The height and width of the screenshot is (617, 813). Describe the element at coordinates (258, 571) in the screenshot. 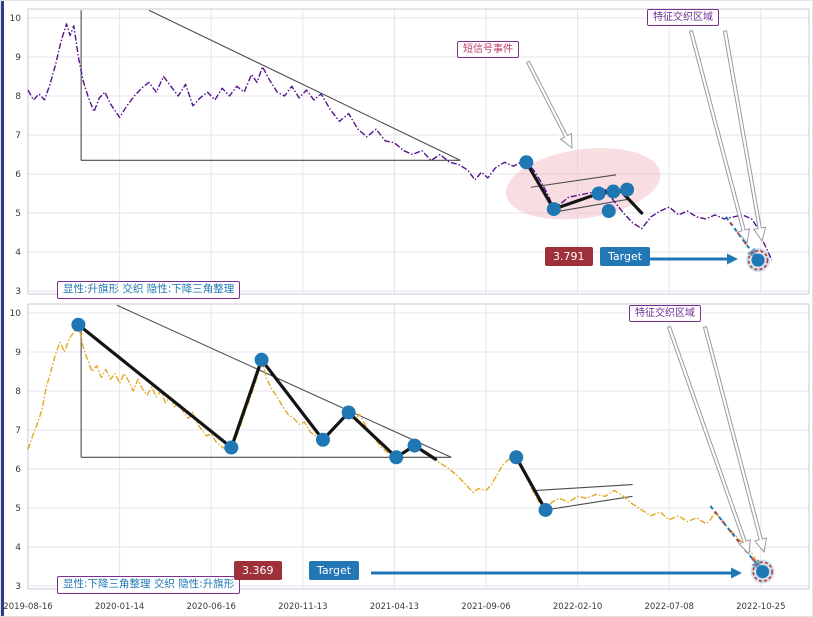

I see `target-value-bottom: 3.369` at that location.